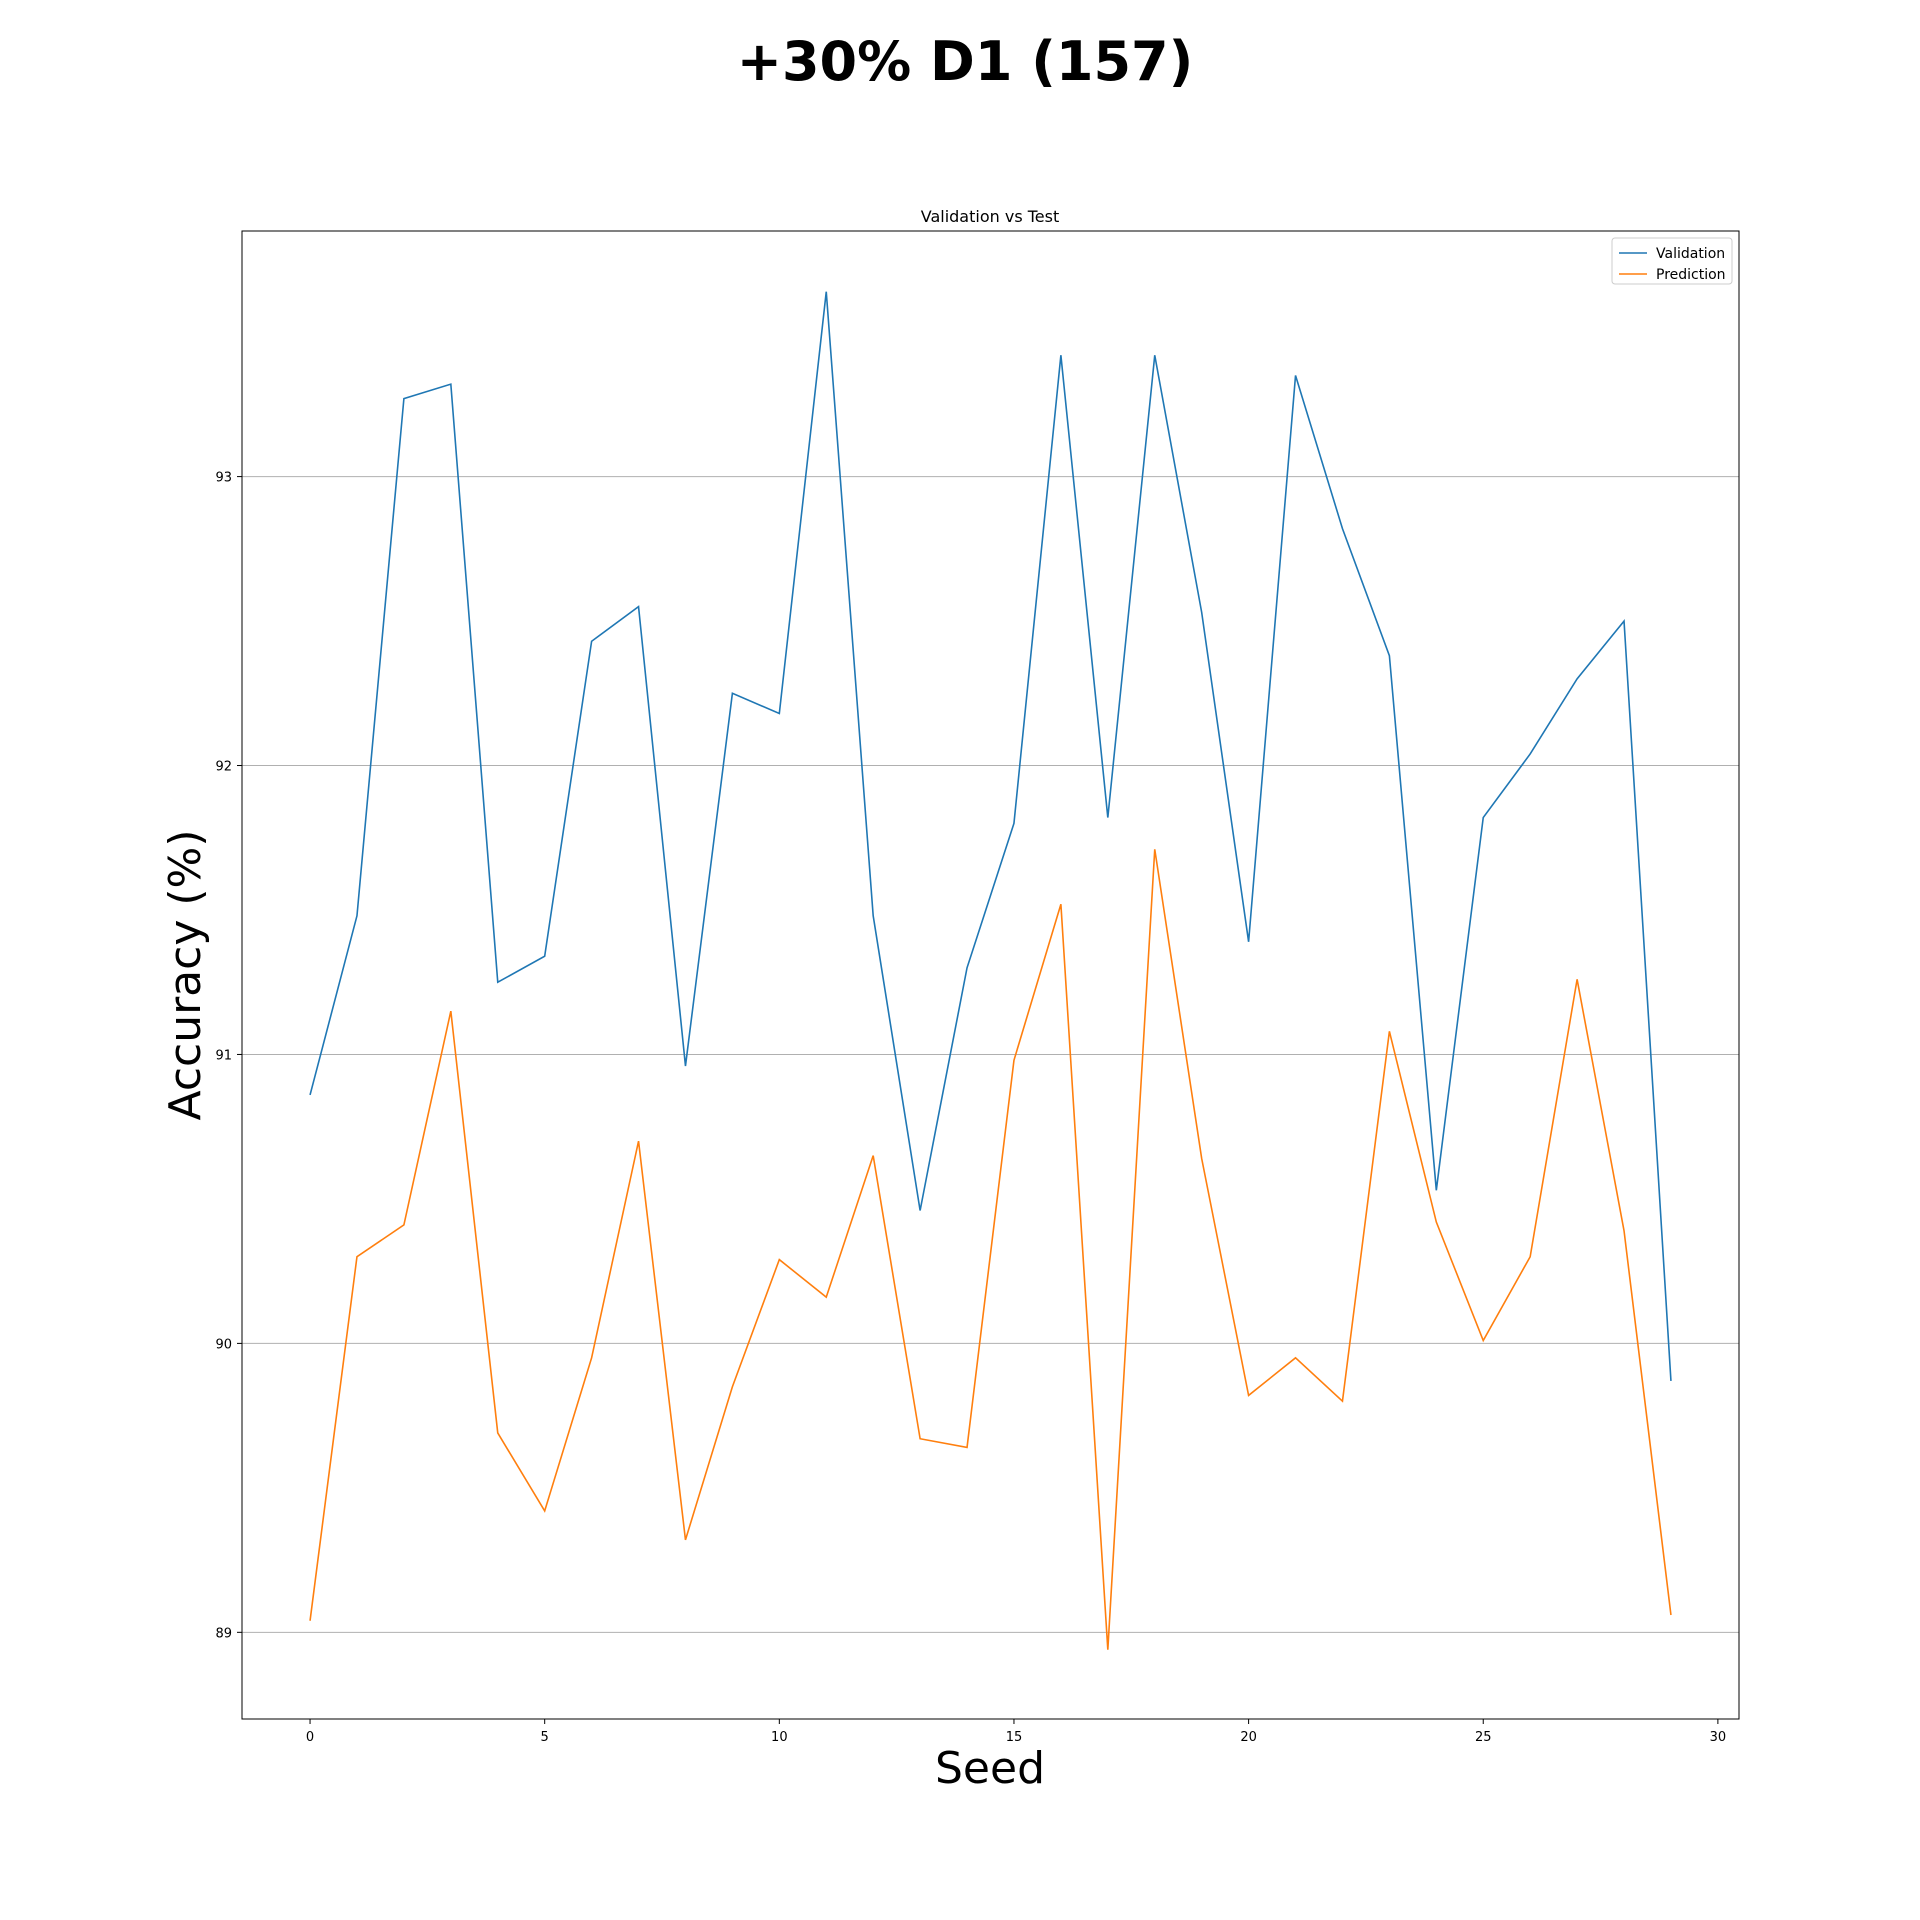  Describe the element at coordinates (1718, 1737) in the screenshot. I see `x-tick-label: 30` at that location.